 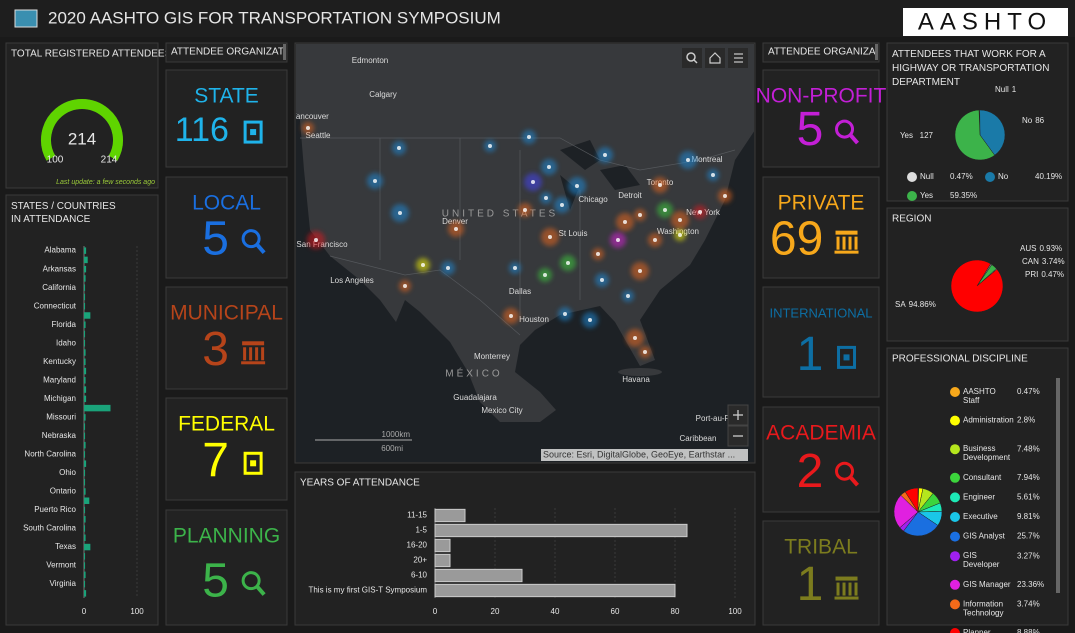 What do you see at coordinates (421, 530) in the screenshot?
I see `y-tick-label: 1-5` at bounding box center [421, 530].